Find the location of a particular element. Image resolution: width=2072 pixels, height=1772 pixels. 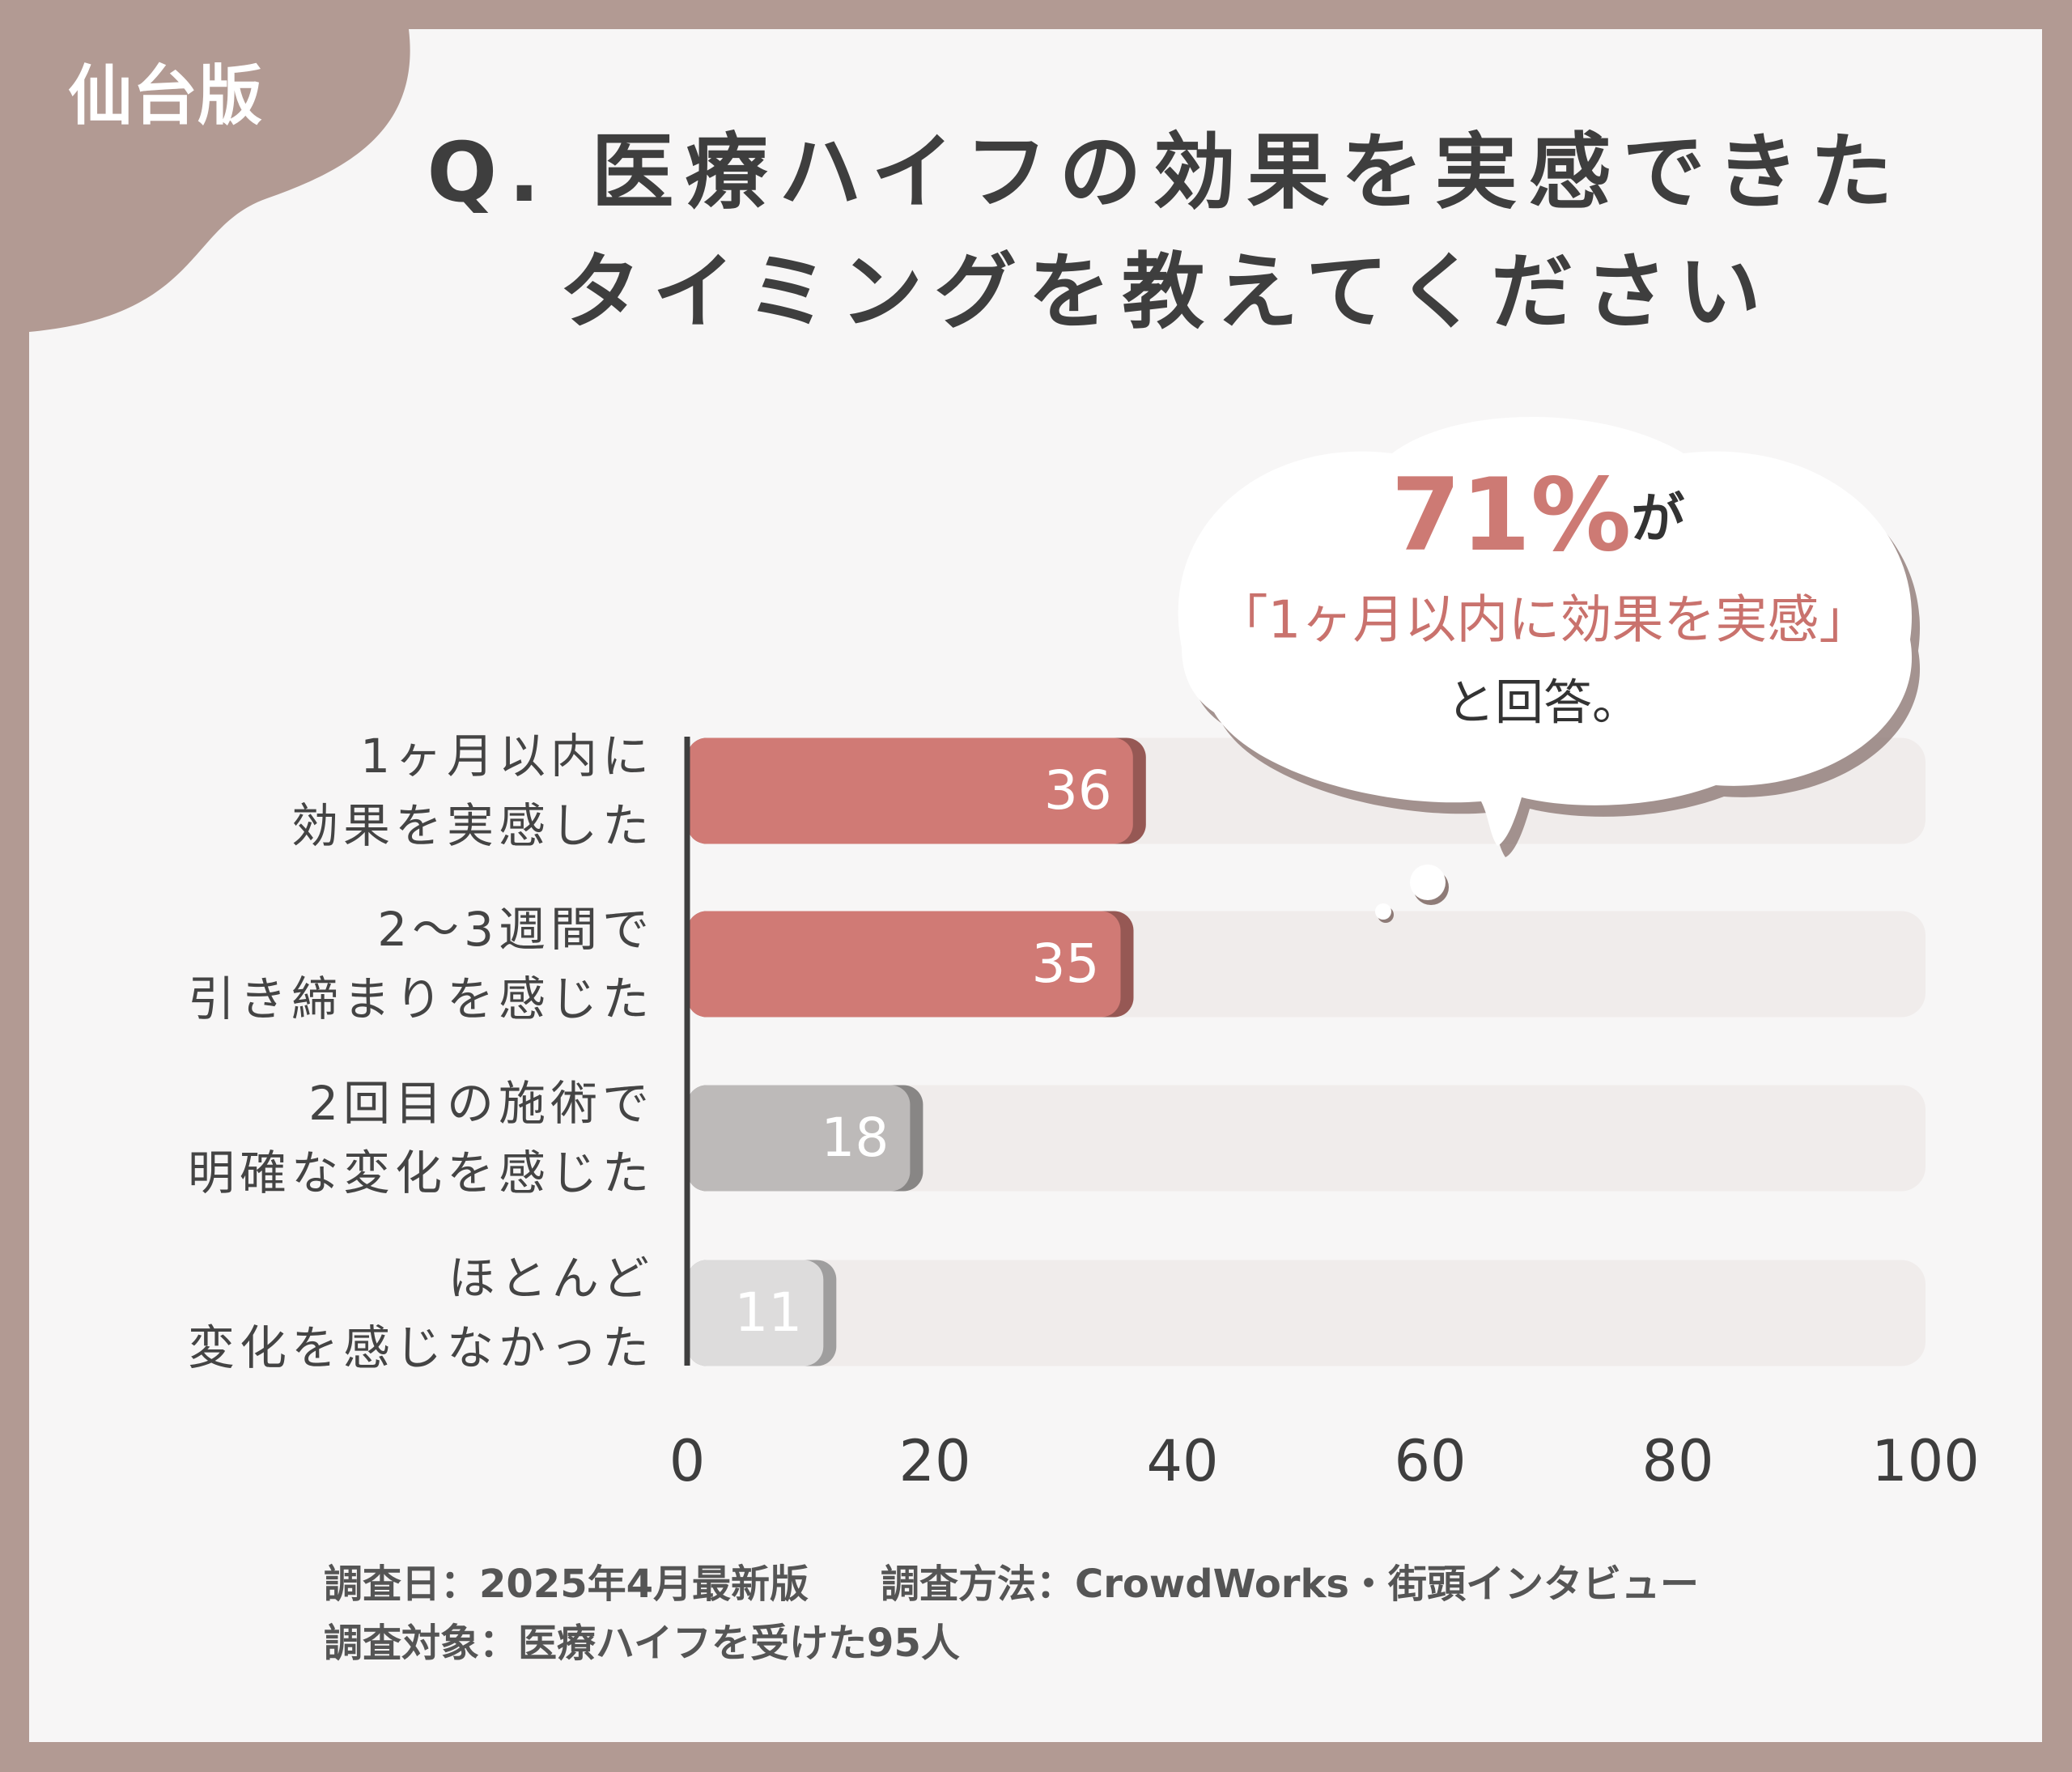

footer-text: 調査日：2025年4月最新版 is located at coordinates (566, 1585).